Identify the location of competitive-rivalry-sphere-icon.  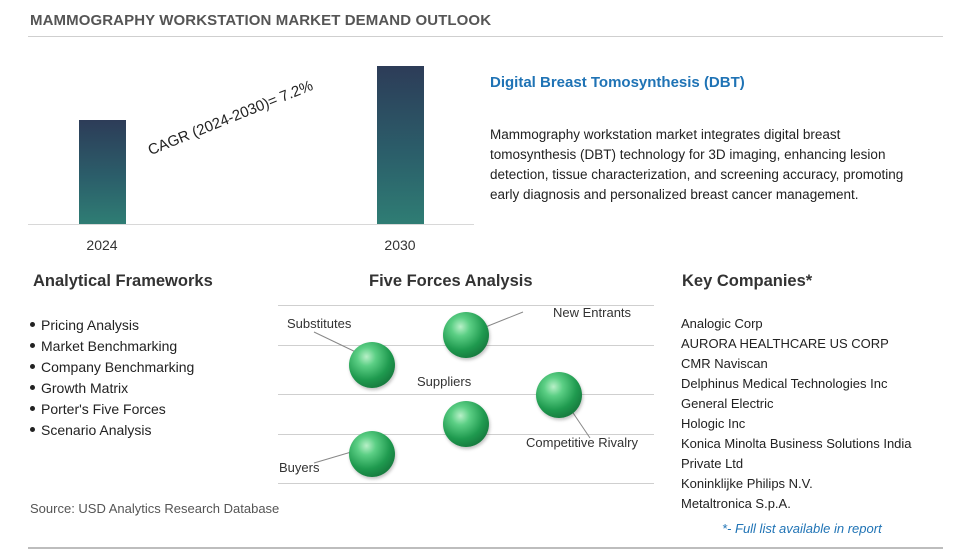
(559, 395).